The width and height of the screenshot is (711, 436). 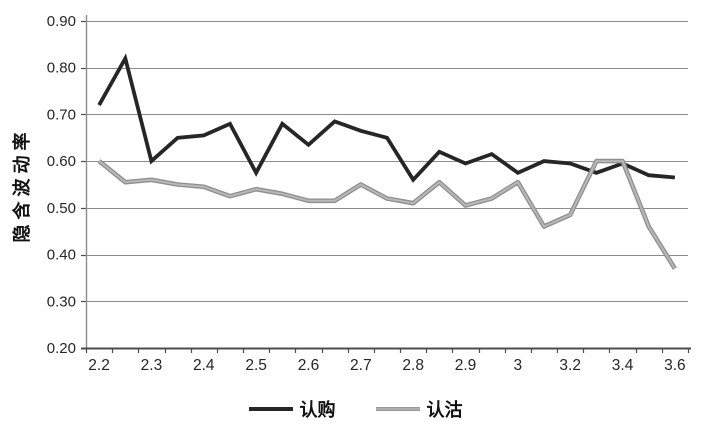 I want to click on legend-item-put: 认沽, so click(x=419, y=409).